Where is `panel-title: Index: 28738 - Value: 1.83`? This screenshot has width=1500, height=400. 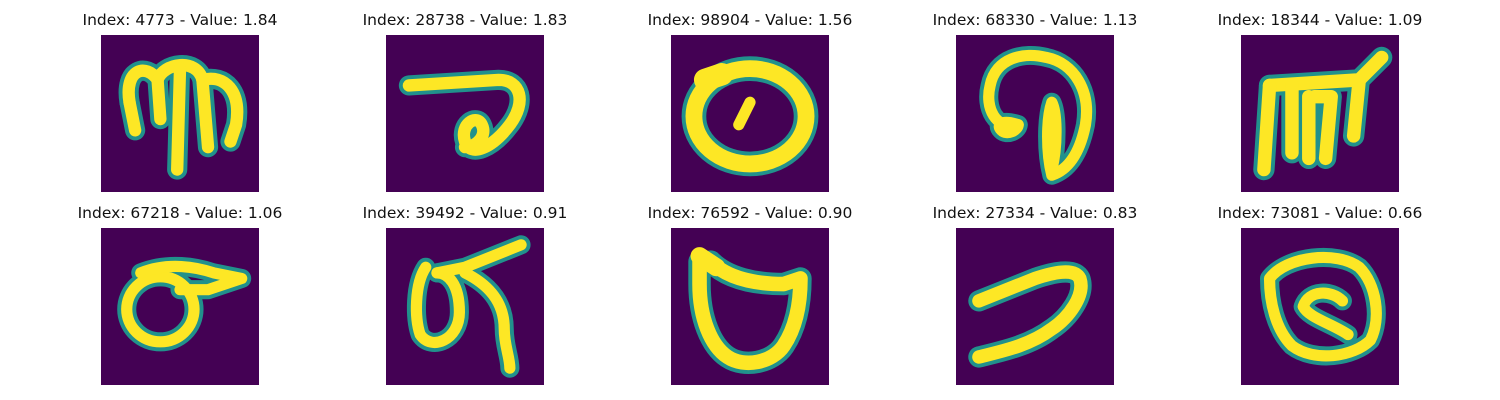 panel-title: Index: 28738 - Value: 1.83 is located at coordinates (465, 20).